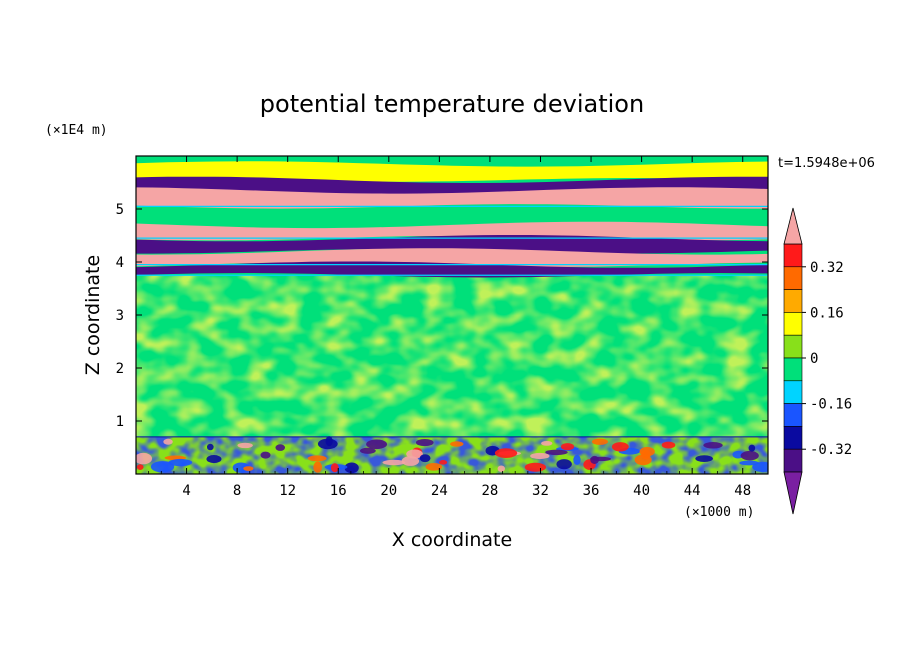 This screenshot has width=904, height=654. I want to click on time-label: t=1.5948e+06, so click(826, 163).